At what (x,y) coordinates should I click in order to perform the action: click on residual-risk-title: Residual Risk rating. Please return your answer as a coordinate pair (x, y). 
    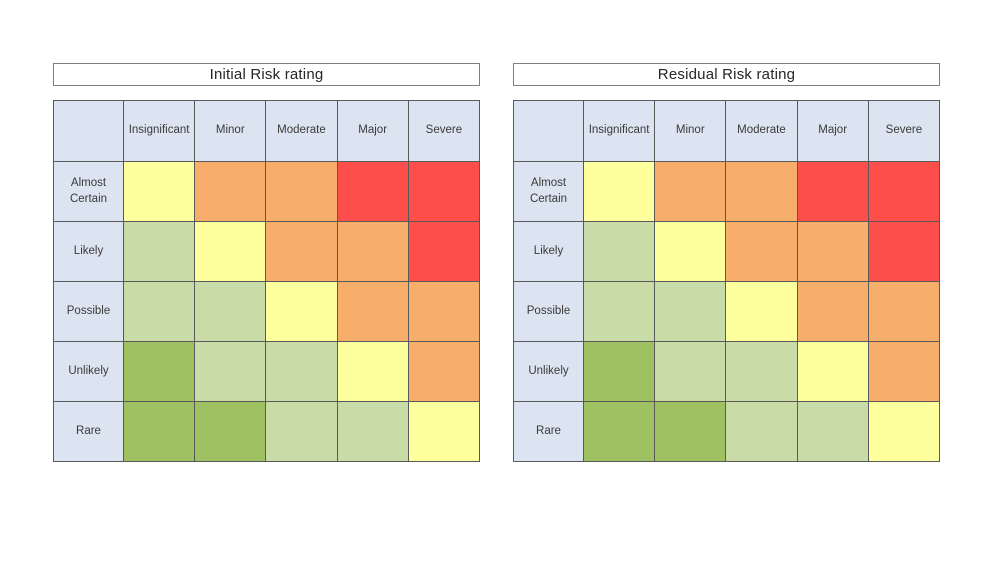
    Looking at the image, I should click on (726, 74).